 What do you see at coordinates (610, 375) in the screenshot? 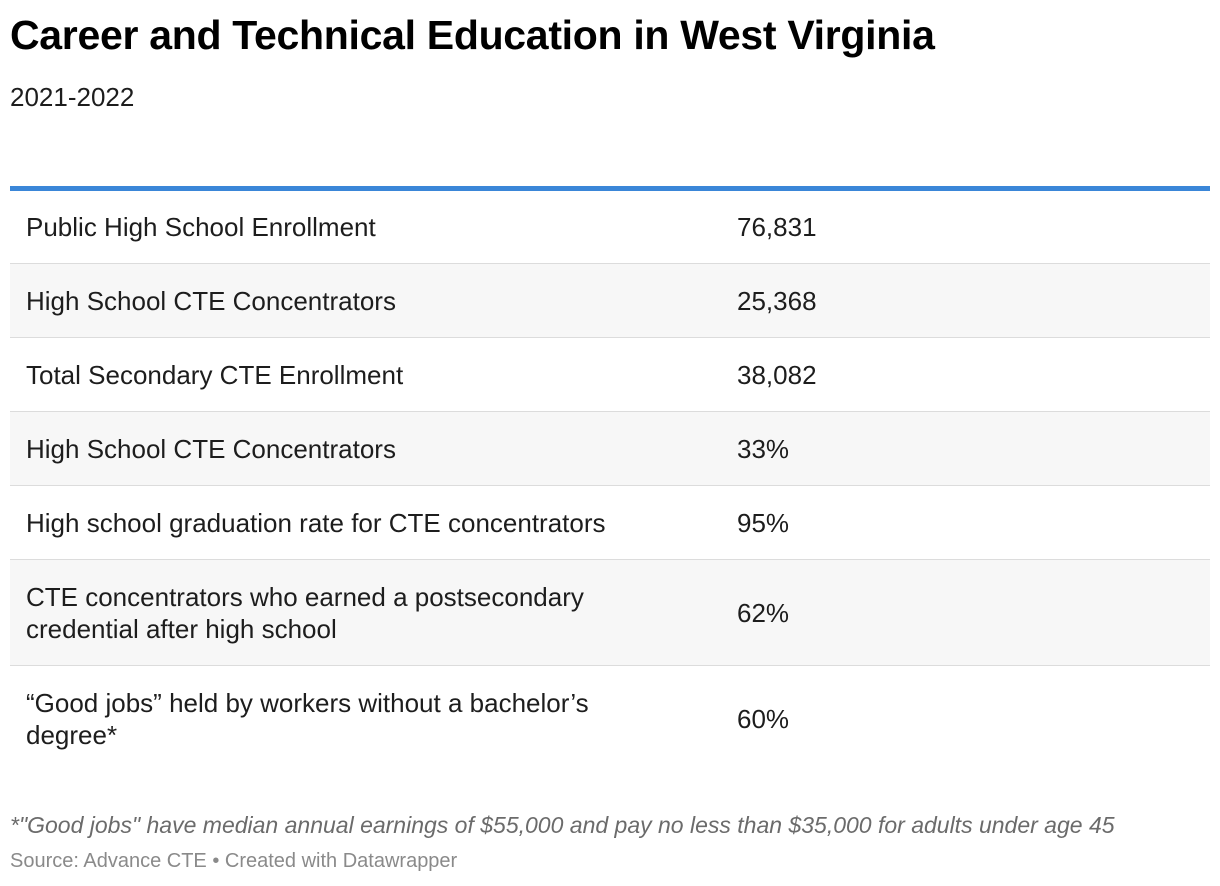
I see `table-row: Total Secondary CTE Enrollment 38,082` at bounding box center [610, 375].